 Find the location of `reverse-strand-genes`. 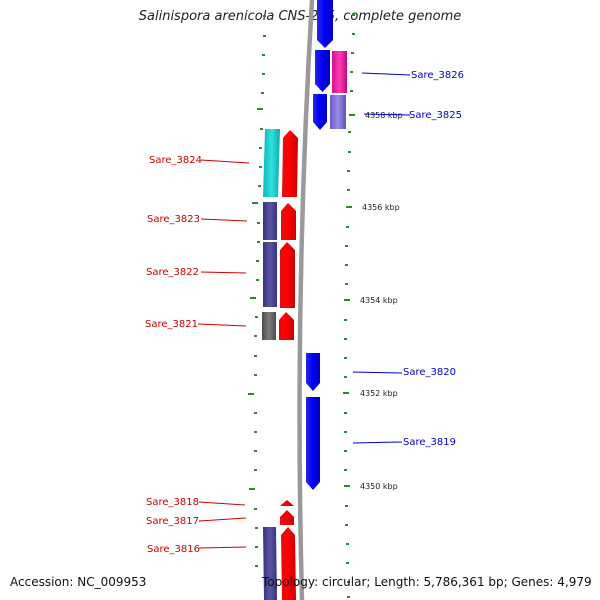

reverse-strand-genes is located at coordinates (280, 364).